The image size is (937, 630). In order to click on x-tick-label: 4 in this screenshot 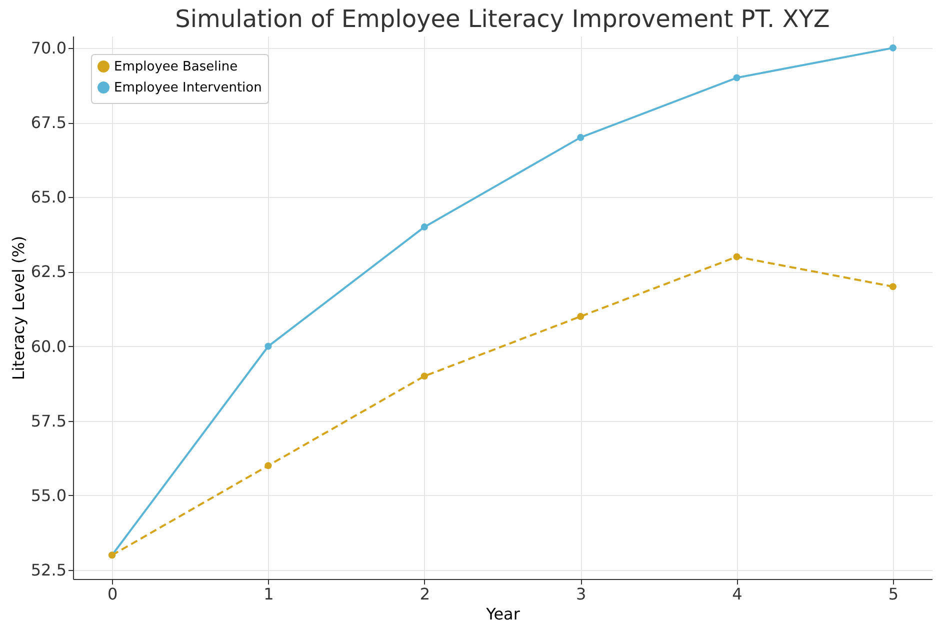, I will do `click(737, 594)`.